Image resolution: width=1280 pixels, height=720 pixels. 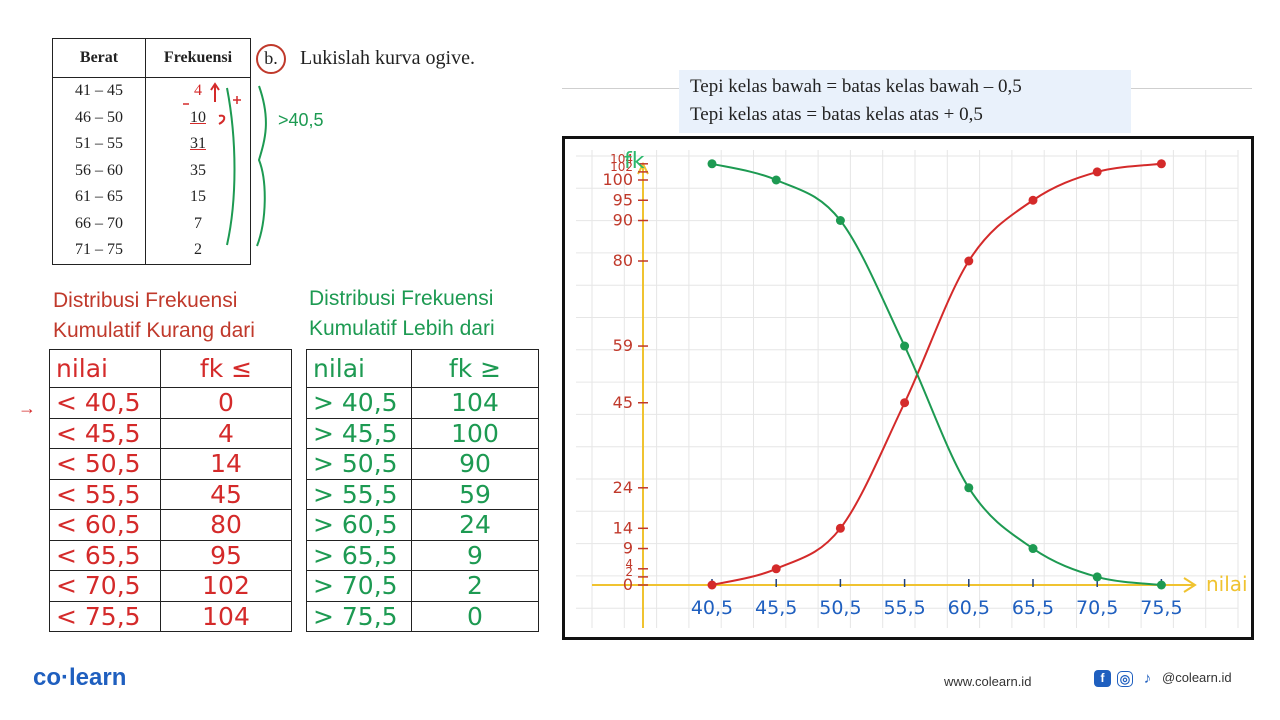 I want to click on ld-row: > 50,5 90, so click(x=422, y=464).